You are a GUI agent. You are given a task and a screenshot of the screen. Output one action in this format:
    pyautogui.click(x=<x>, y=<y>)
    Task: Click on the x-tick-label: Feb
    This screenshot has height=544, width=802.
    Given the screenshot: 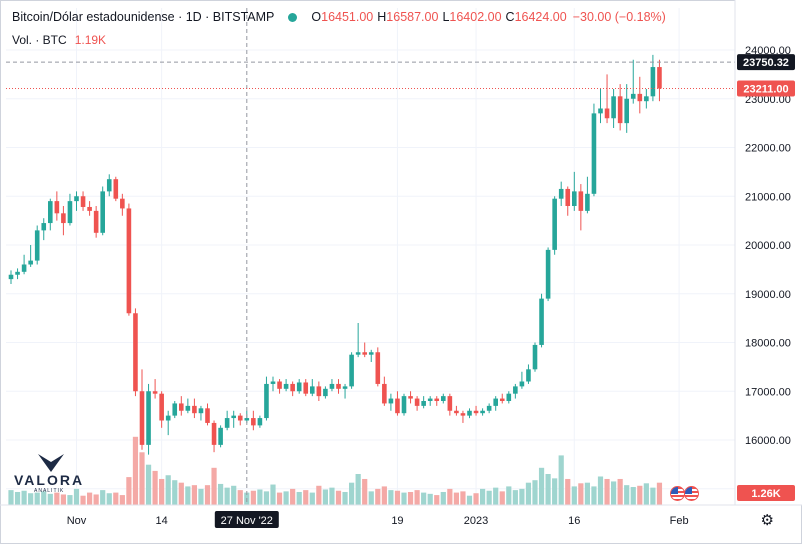 What is the action you would take?
    pyautogui.click(x=679, y=521)
    